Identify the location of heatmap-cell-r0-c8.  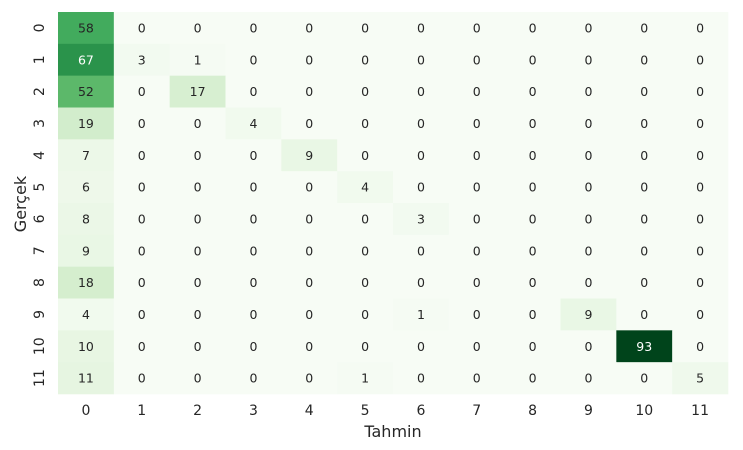
(532, 28).